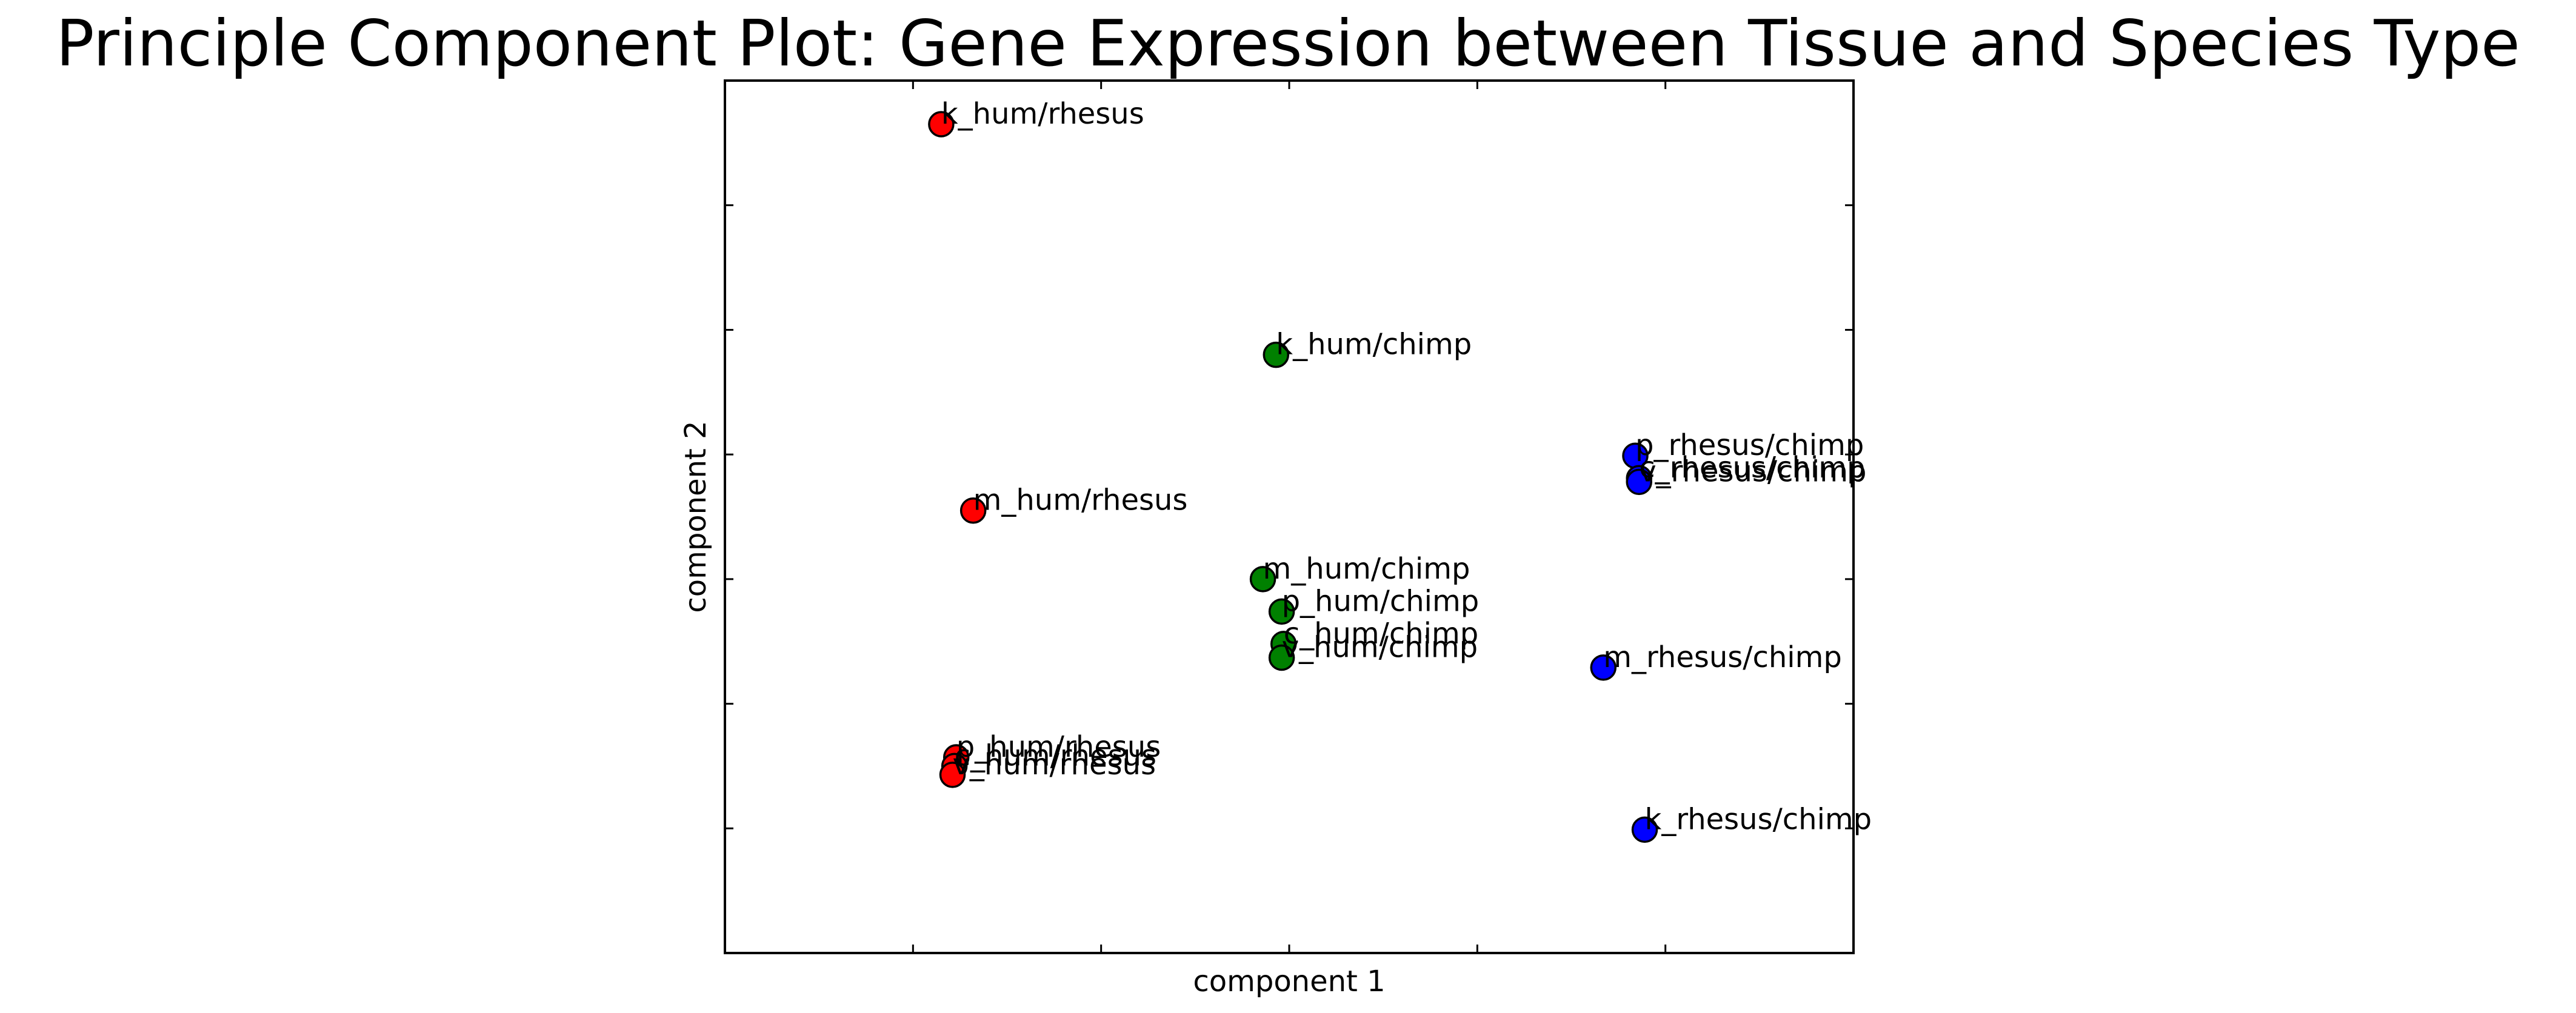  I want to click on point-label-c-rhesus-chimp: c_rhesus/chimp, so click(1752, 468).